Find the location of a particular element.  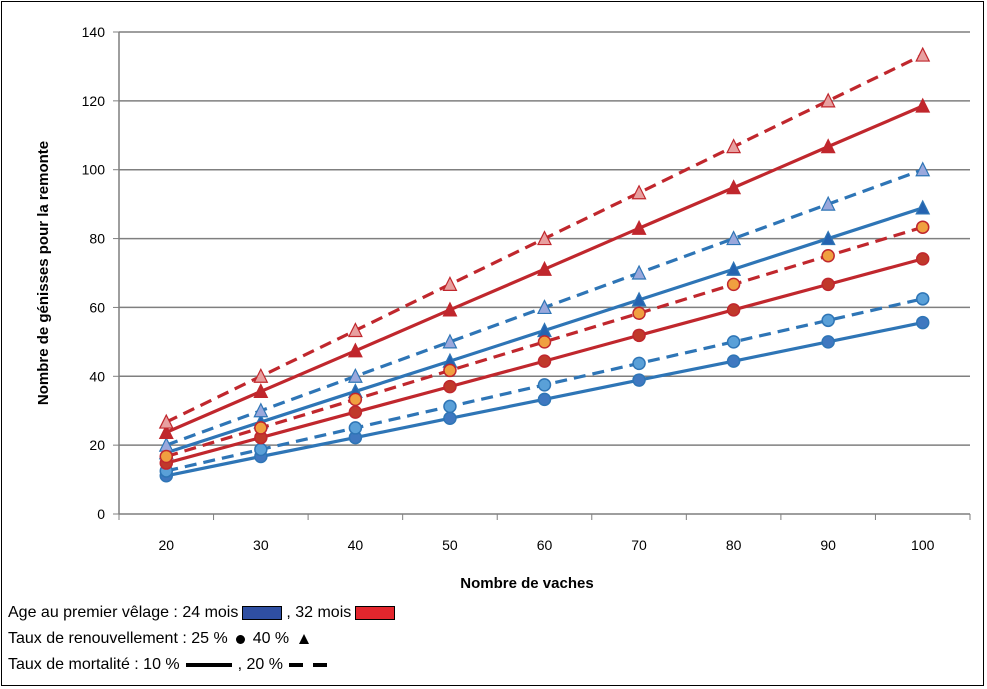

legend-24-mois-swatch is located at coordinates (262, 613).